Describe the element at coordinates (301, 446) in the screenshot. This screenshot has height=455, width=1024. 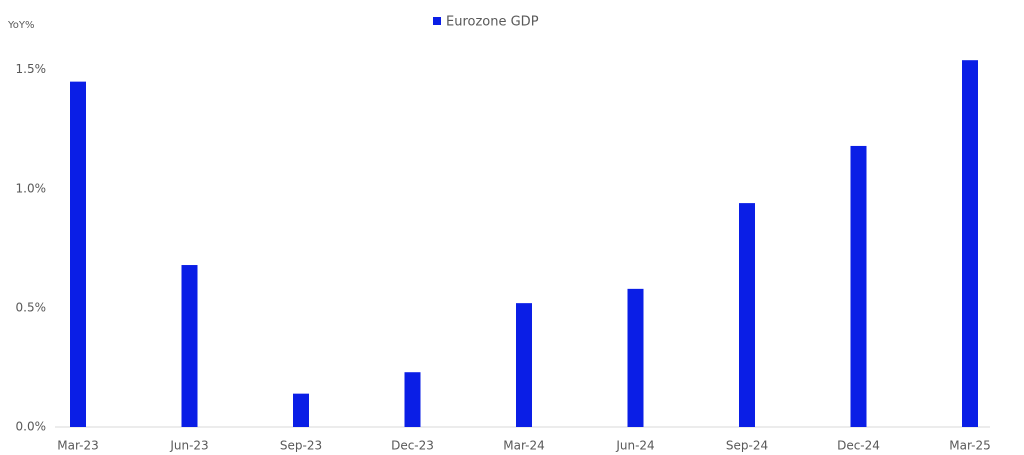
I see `x-tick-label: Sep-23` at that location.